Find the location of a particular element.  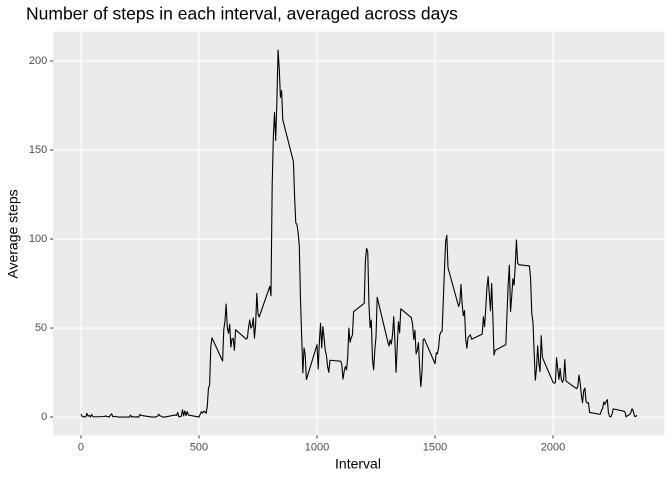

x-tick-label: 0 is located at coordinates (81, 447).